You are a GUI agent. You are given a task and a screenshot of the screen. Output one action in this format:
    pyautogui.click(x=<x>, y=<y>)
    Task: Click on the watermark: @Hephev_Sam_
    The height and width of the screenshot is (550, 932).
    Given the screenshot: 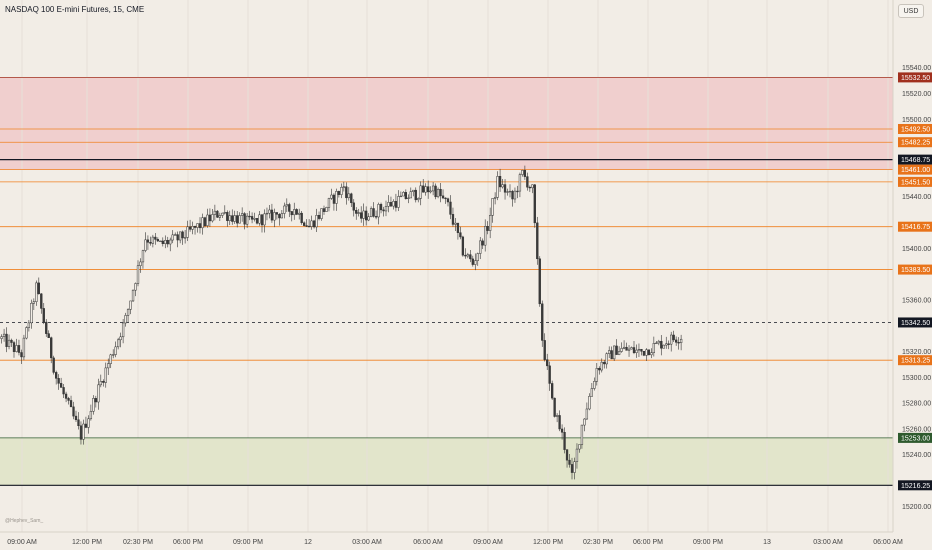 What is the action you would take?
    pyautogui.click(x=24, y=521)
    